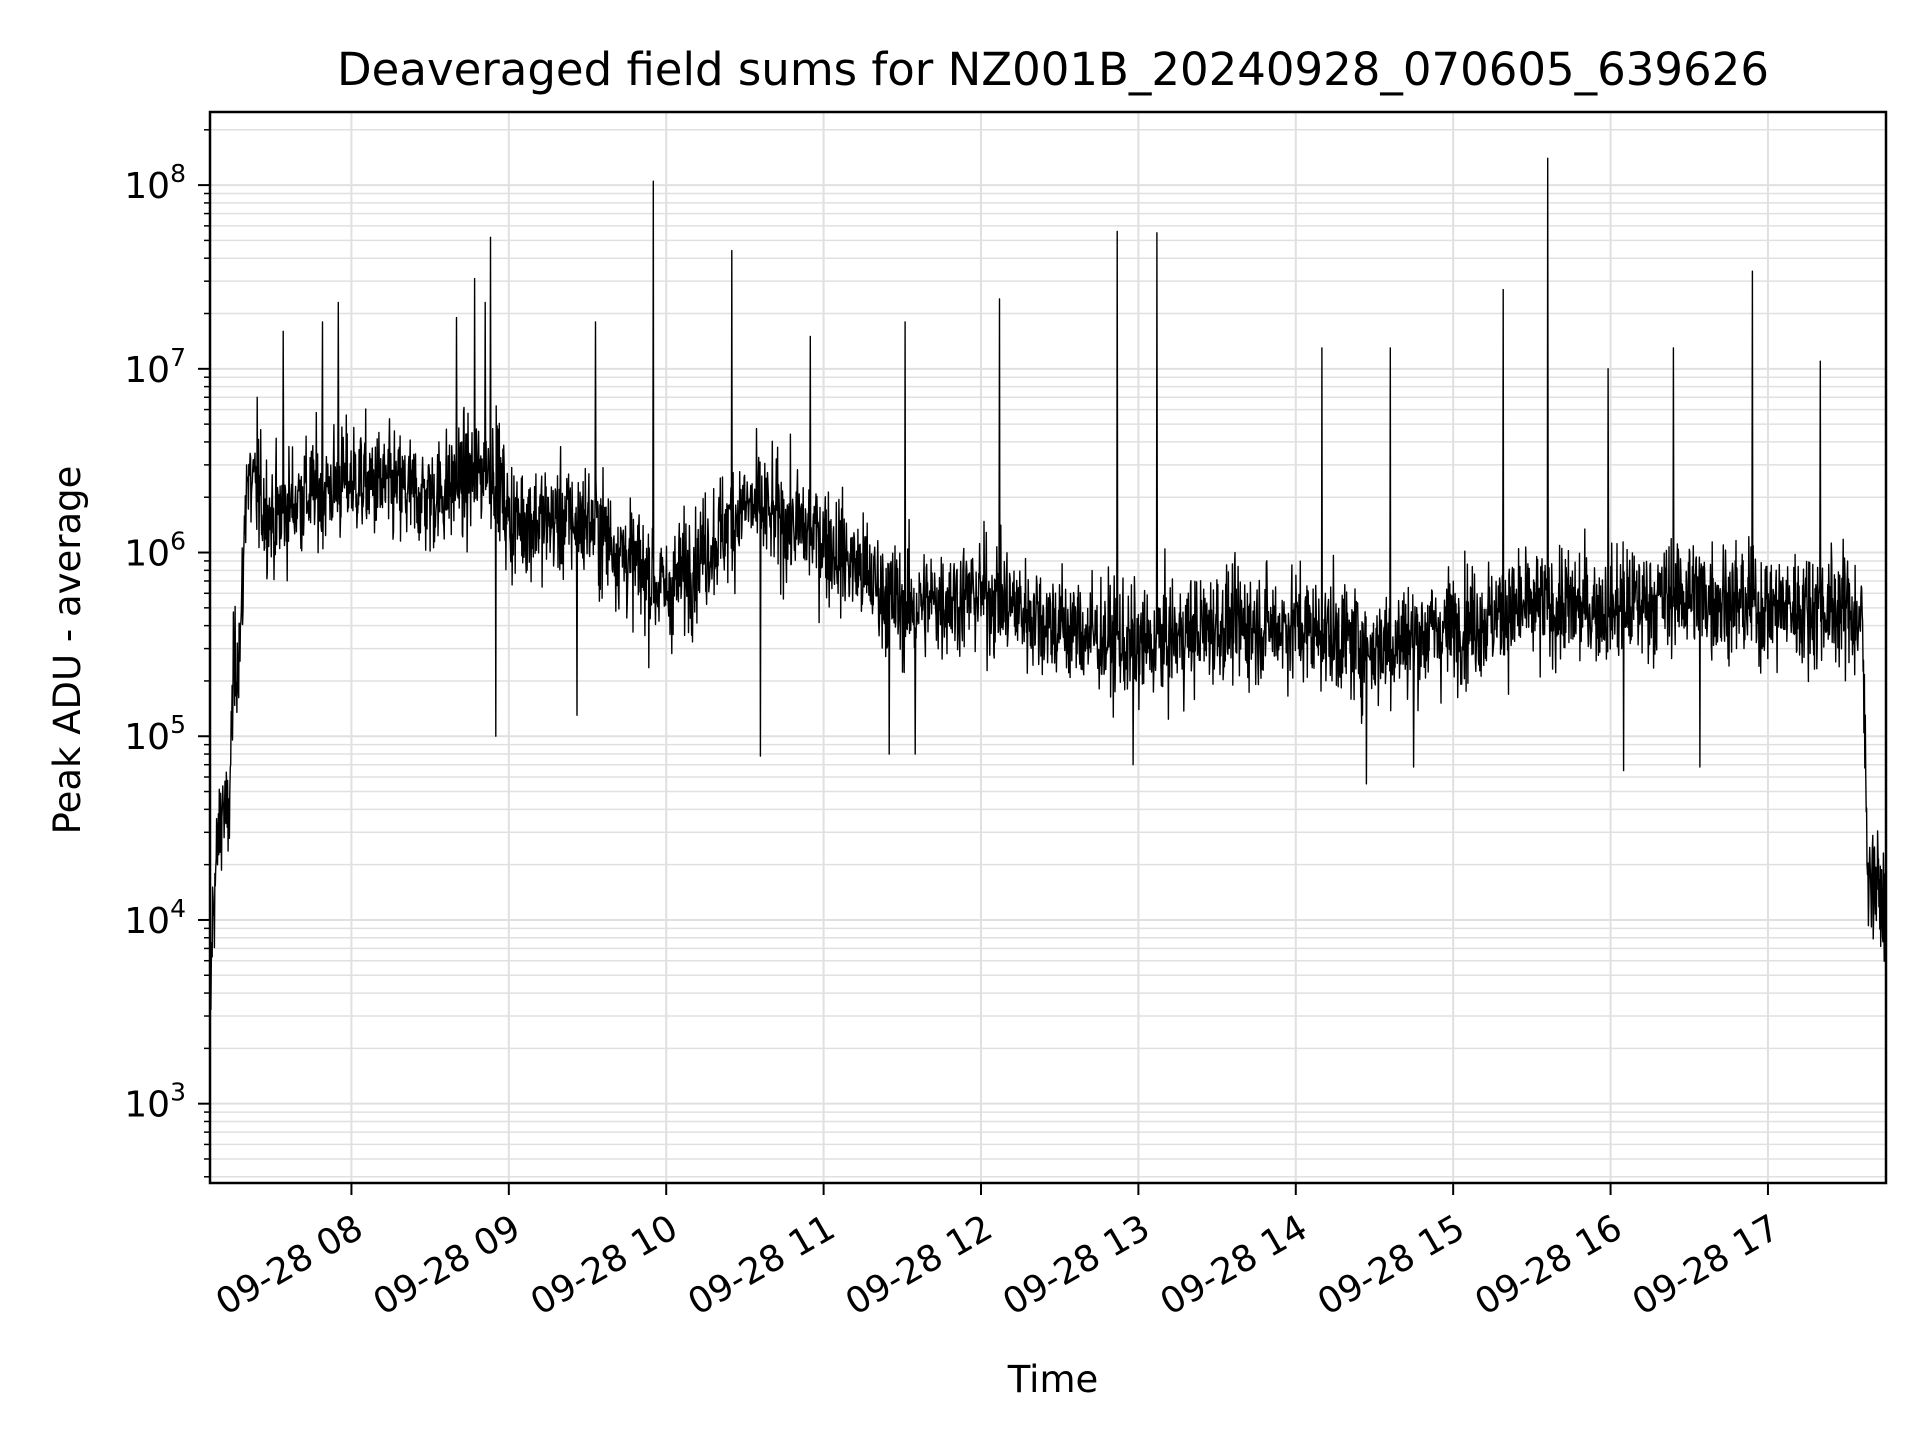  What do you see at coordinates (155, 183) in the screenshot?
I see `y-tick-label: 10⁸` at bounding box center [155, 183].